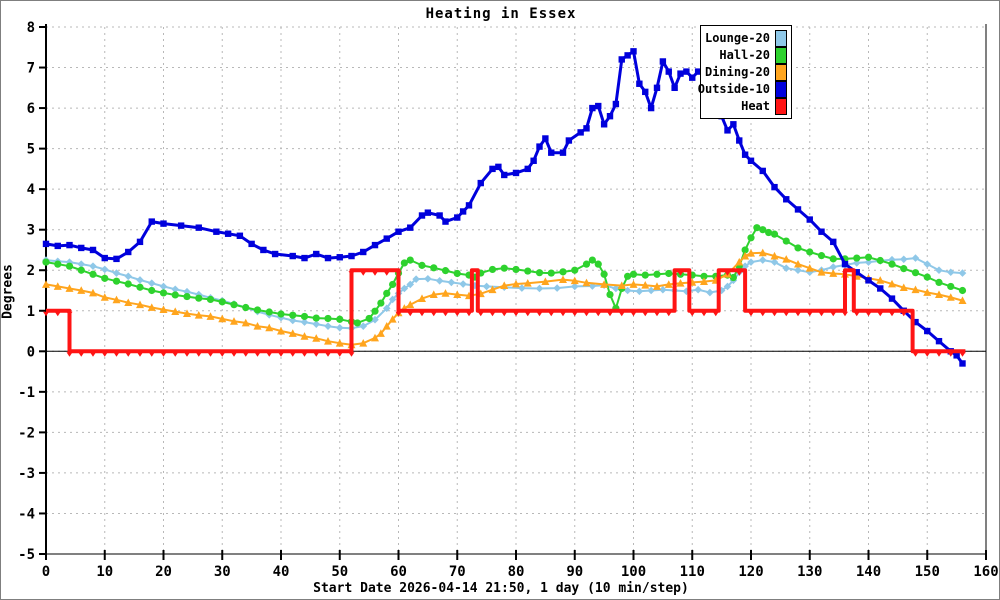 Image resolution: width=1000 pixels, height=600 pixels. Describe the element at coordinates (737, 38) in the screenshot. I see `legend-label: Lounge-20` at that location.